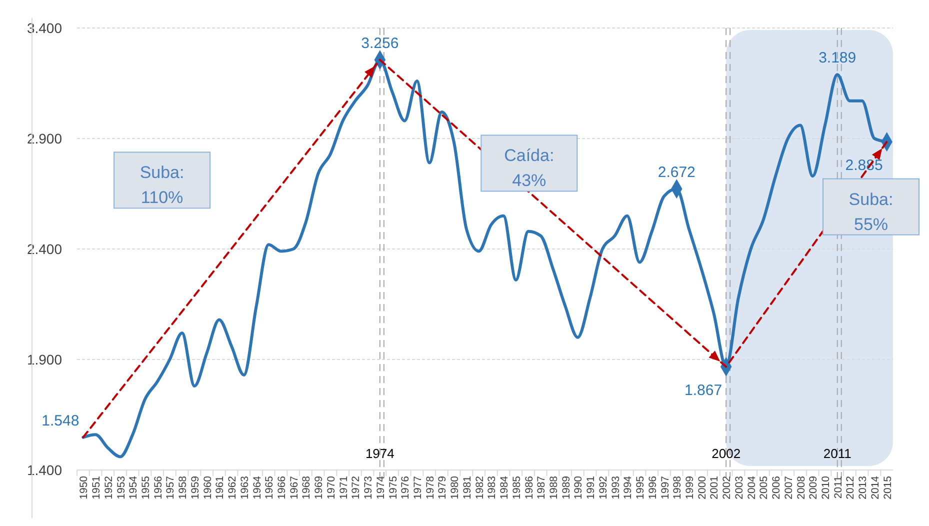 The image size is (929, 526). What do you see at coordinates (616, 488) in the screenshot?
I see `x-tick-label: 1993` at bounding box center [616, 488].